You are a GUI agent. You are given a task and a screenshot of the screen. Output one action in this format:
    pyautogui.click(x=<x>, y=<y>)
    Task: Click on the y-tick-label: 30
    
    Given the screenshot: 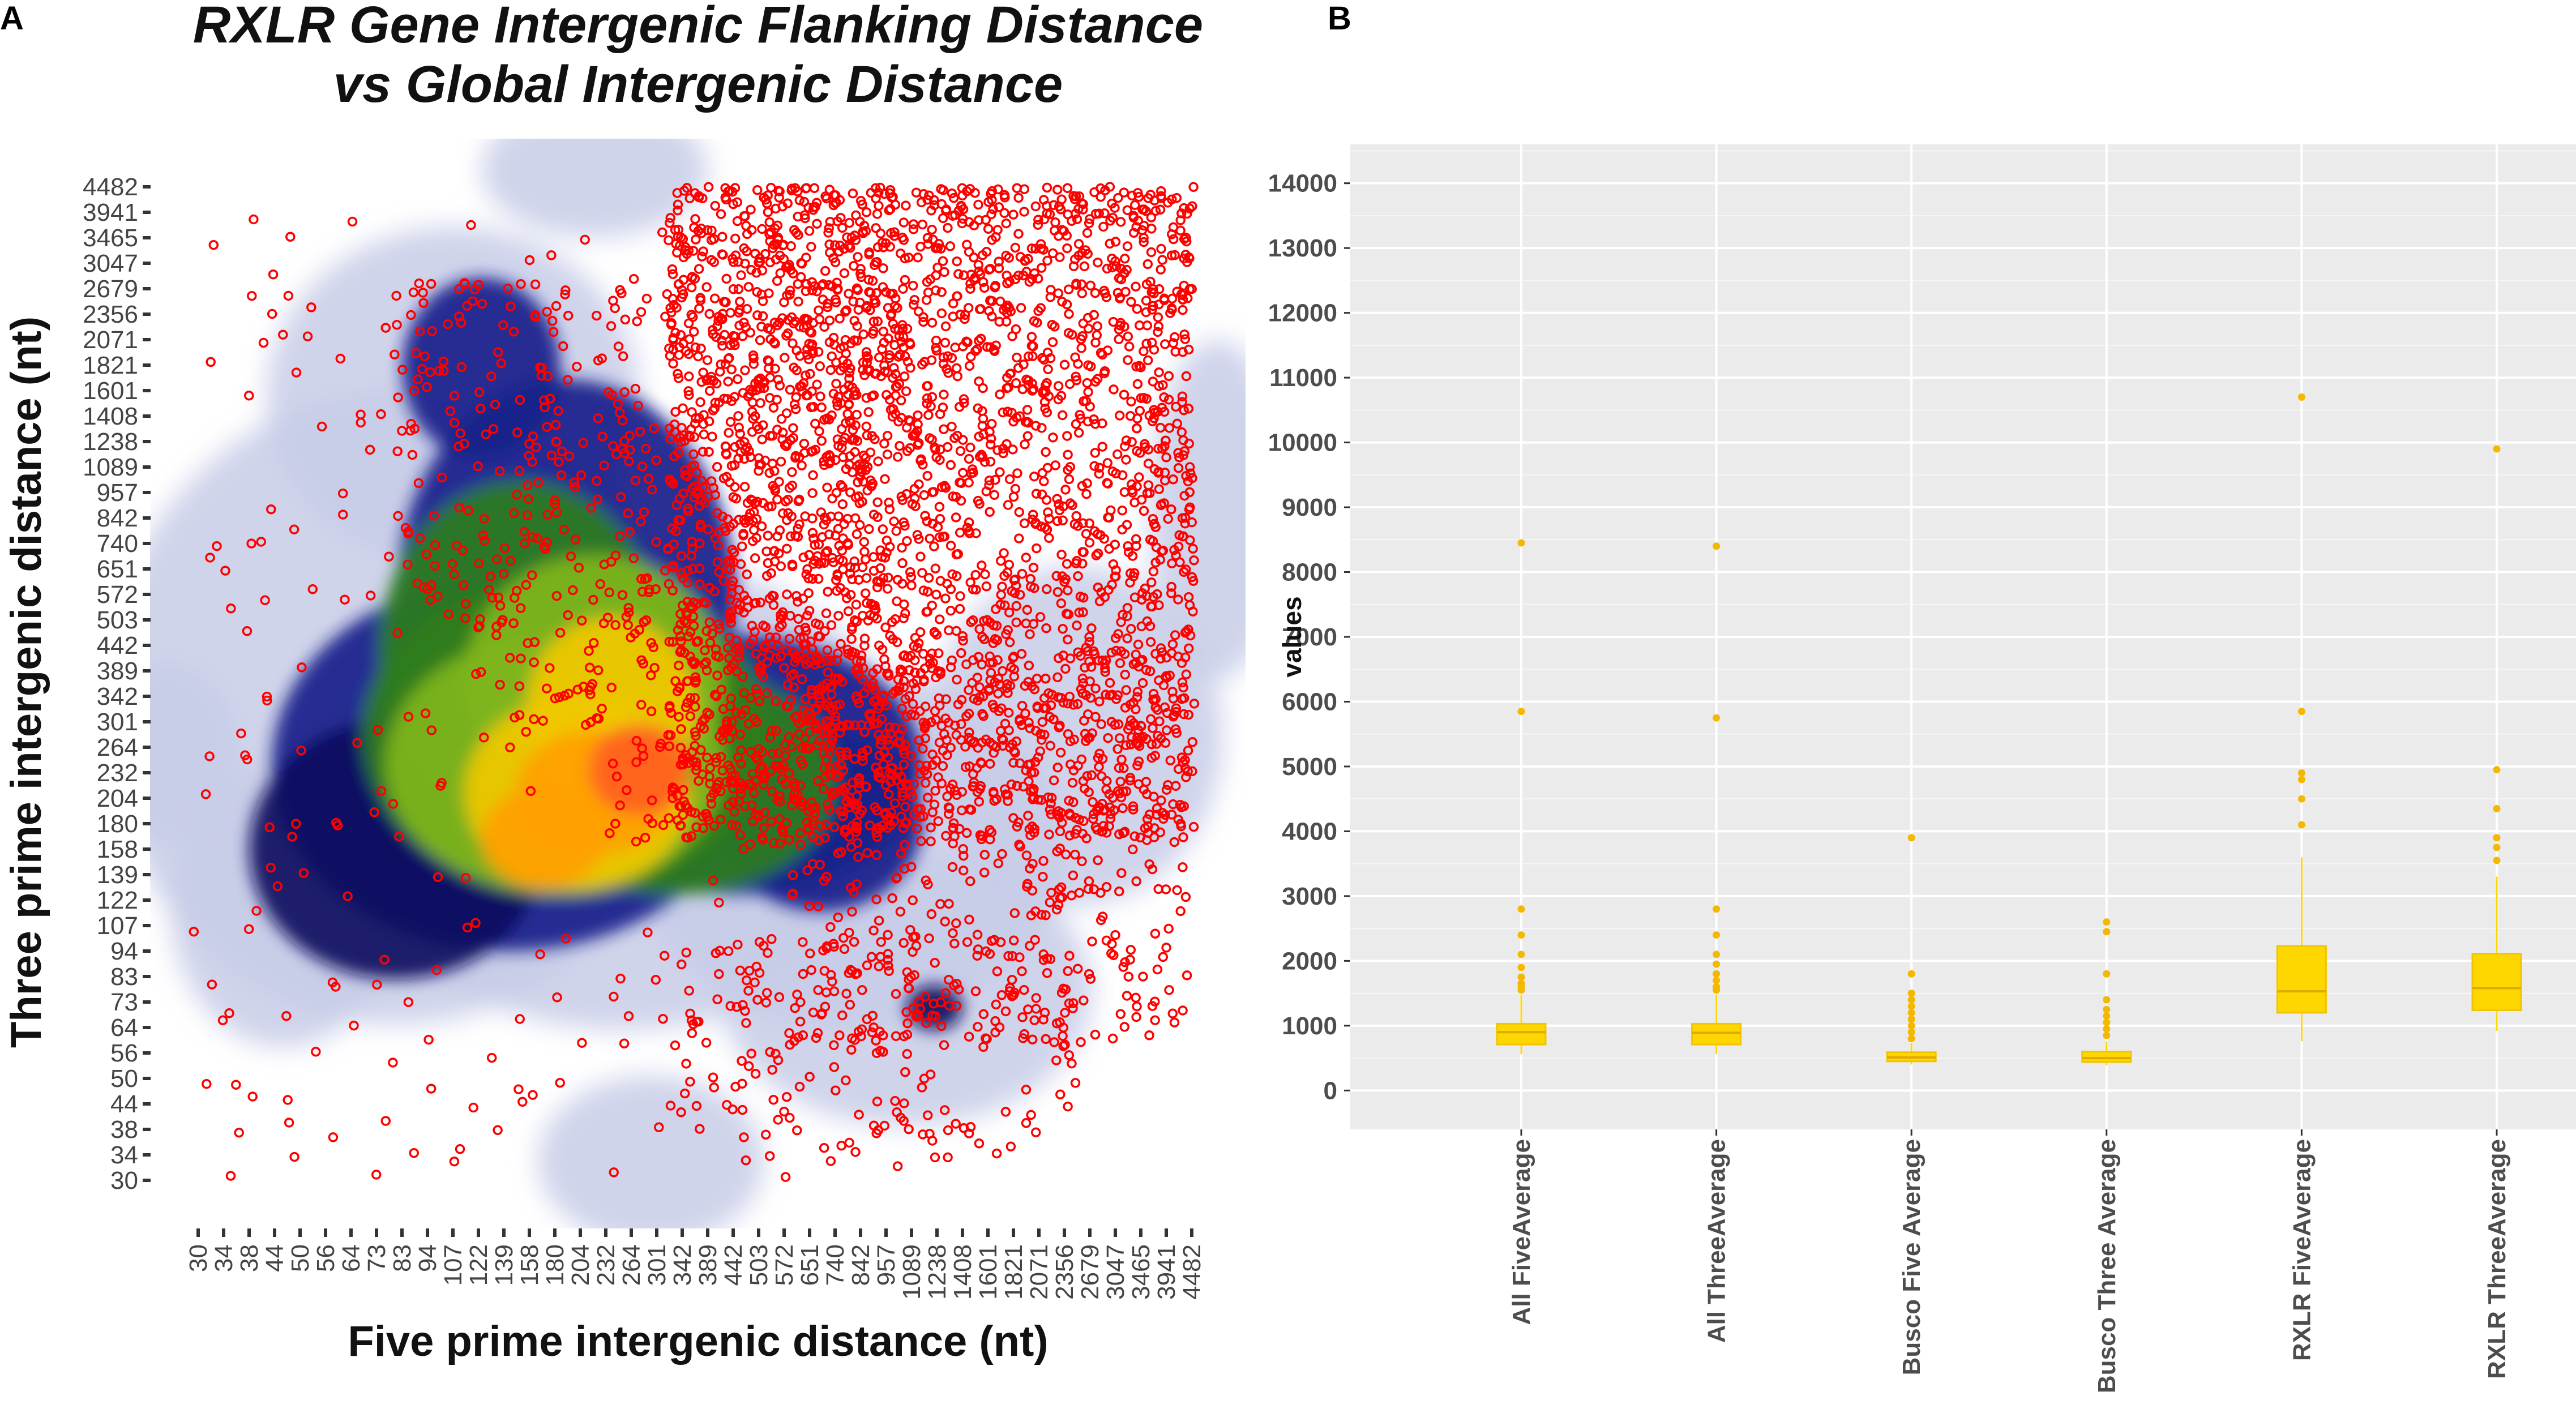 What is the action you would take?
    pyautogui.click(x=124, y=1181)
    